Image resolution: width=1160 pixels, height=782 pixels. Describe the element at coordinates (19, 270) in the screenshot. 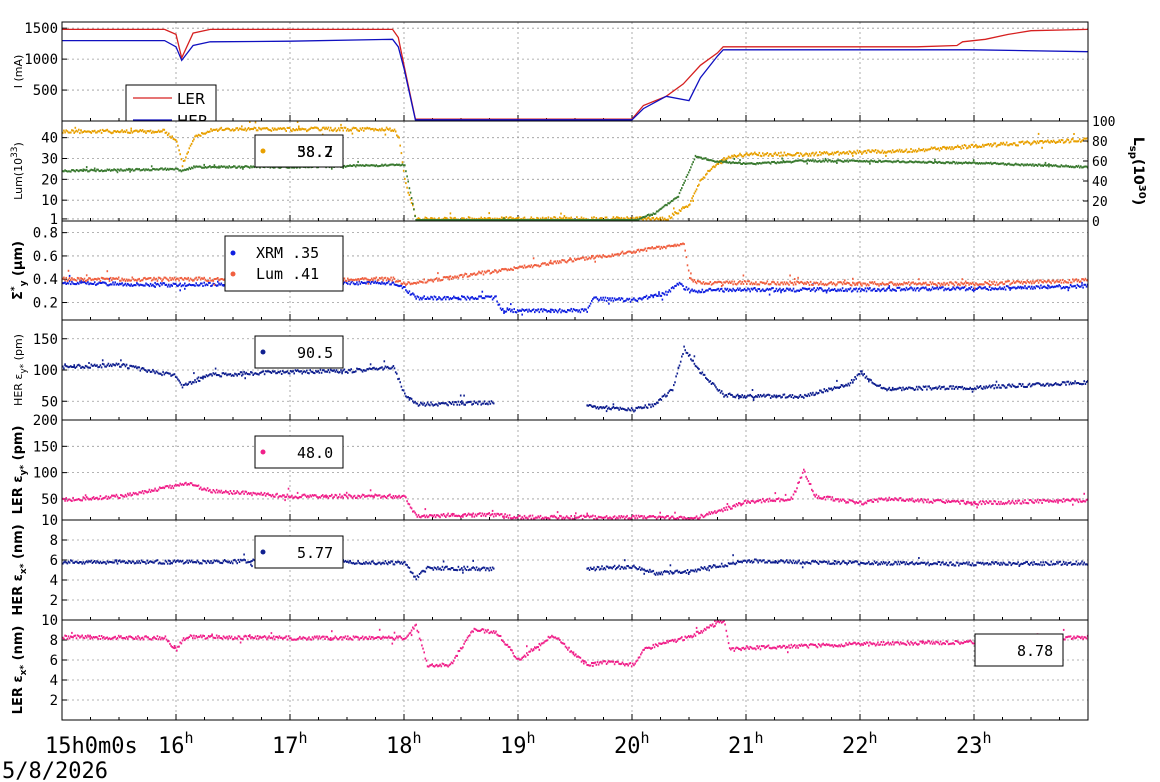

I see `y-axis-label: Σ*y (μm)` at that location.